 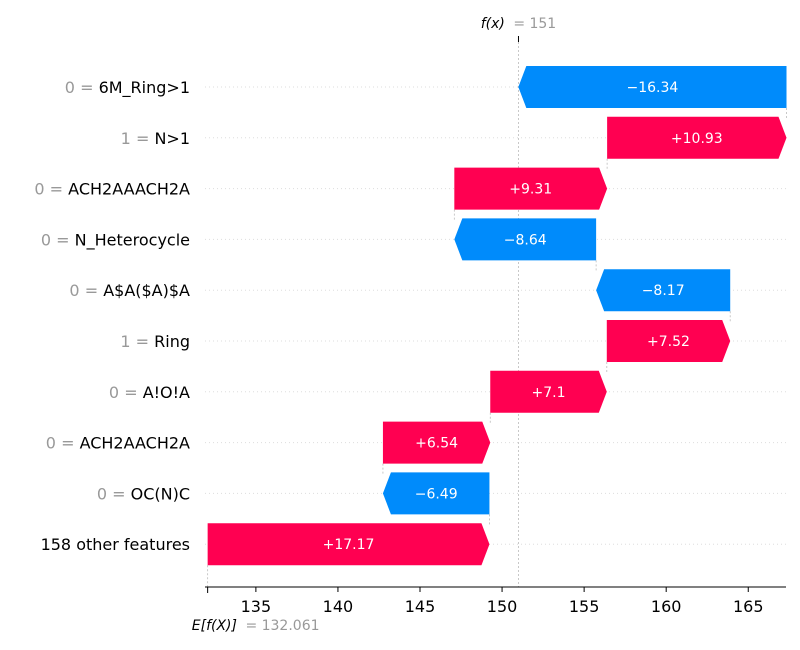 I want to click on bar-value-label: +7.52, so click(x=668, y=342).